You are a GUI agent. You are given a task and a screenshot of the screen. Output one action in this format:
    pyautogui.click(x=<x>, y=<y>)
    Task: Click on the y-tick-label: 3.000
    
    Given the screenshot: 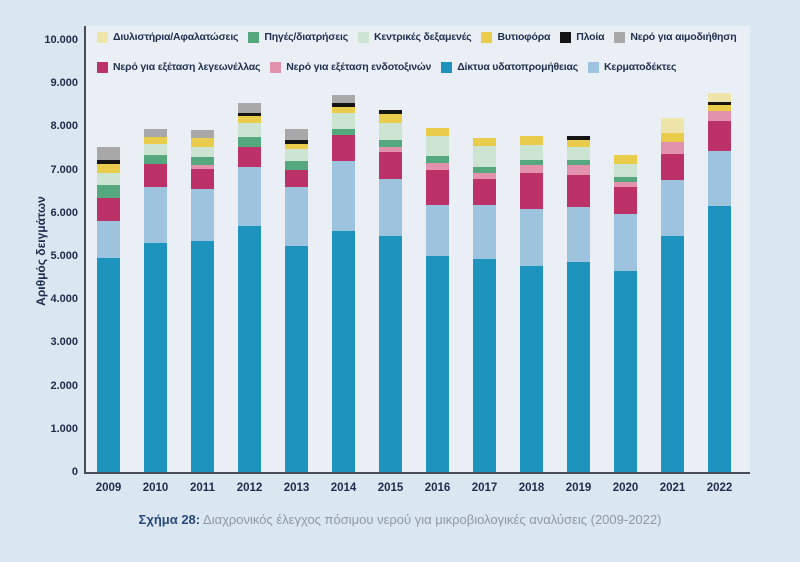 What is the action you would take?
    pyautogui.click(x=64, y=342)
    